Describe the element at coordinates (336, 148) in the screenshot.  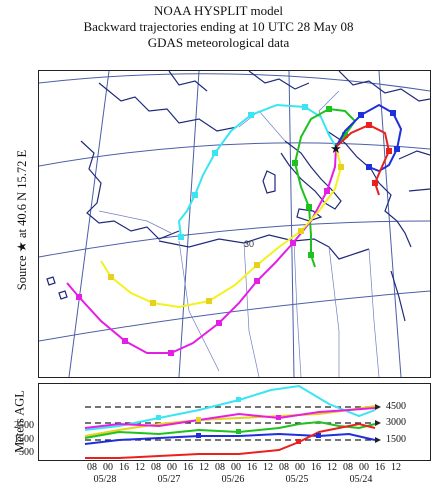
I see `source-star-icon: ★` at that location.